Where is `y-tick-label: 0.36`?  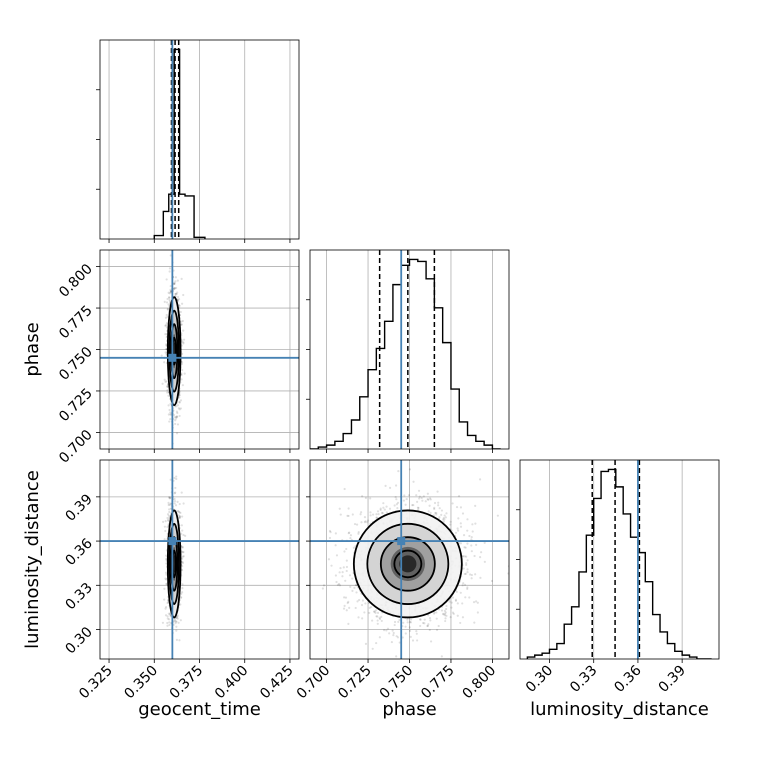
y-tick-label: 0.36 is located at coordinates (78, 552).